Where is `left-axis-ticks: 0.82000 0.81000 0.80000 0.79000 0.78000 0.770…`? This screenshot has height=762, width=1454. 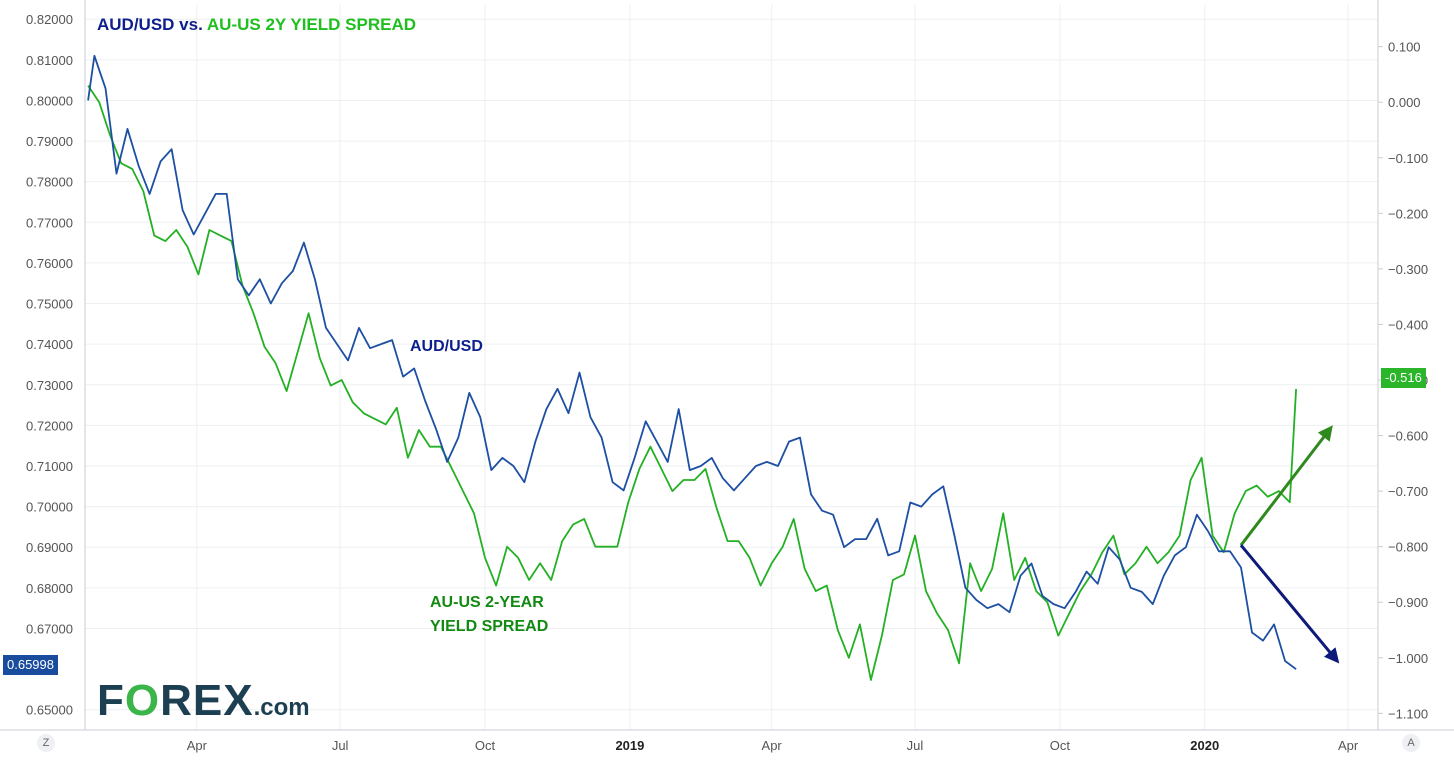
left-axis-ticks: 0.82000 0.81000 0.80000 0.79000 0.78000 0.770… is located at coordinates (49, 364).